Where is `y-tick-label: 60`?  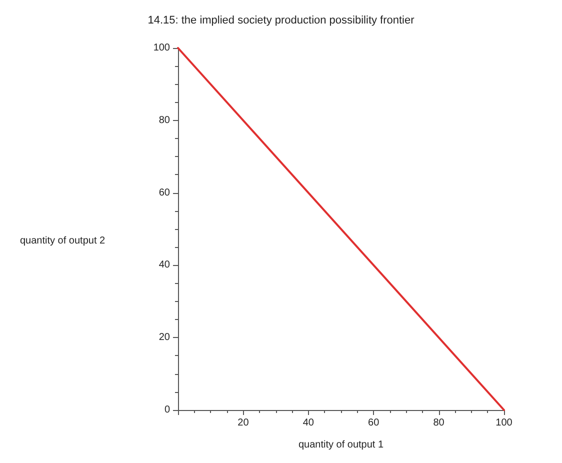
y-tick-label: 60 is located at coordinates (164, 192).